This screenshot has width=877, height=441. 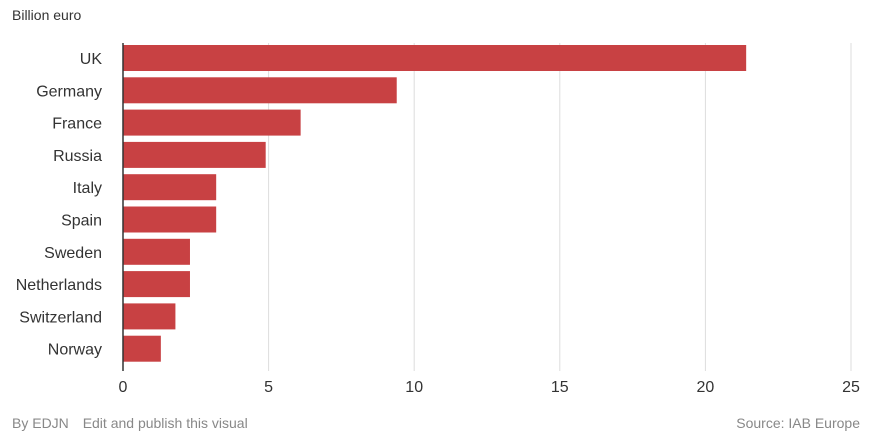 I want to click on category-label: Sweden, so click(x=73, y=253).